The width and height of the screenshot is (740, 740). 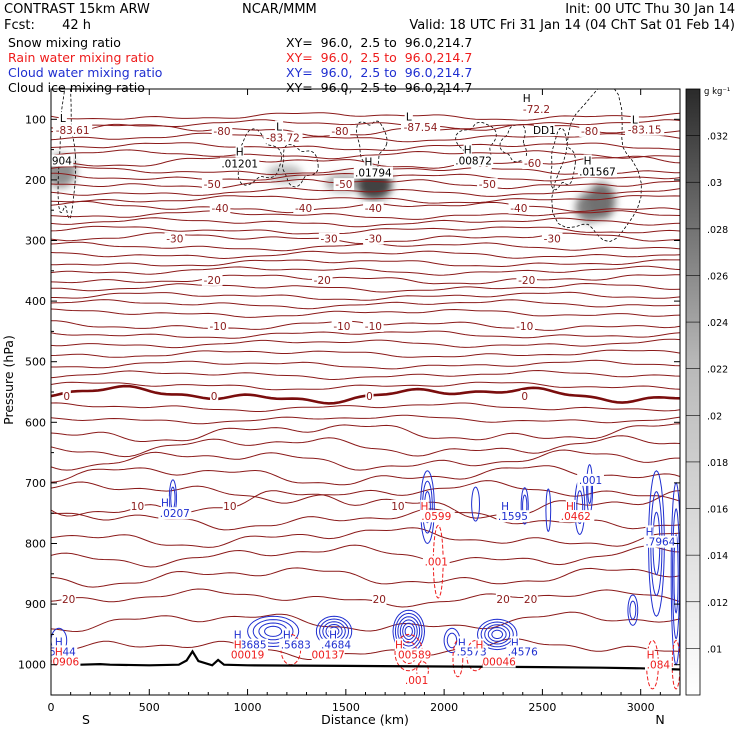 I want to click on y-tick-label: 700, so click(x=35, y=483).